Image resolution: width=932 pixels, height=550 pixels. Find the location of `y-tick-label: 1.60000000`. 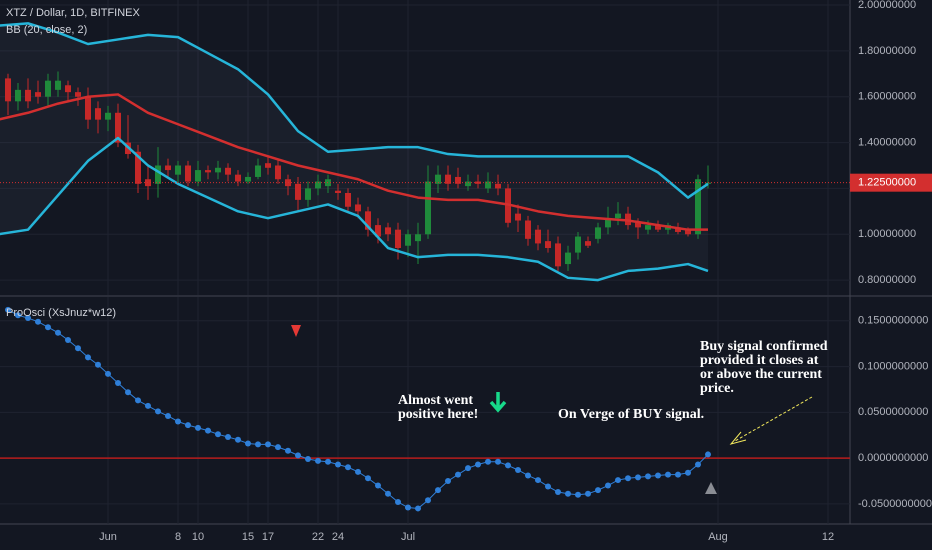

y-tick-label: 1.60000000 is located at coordinates (887, 97).